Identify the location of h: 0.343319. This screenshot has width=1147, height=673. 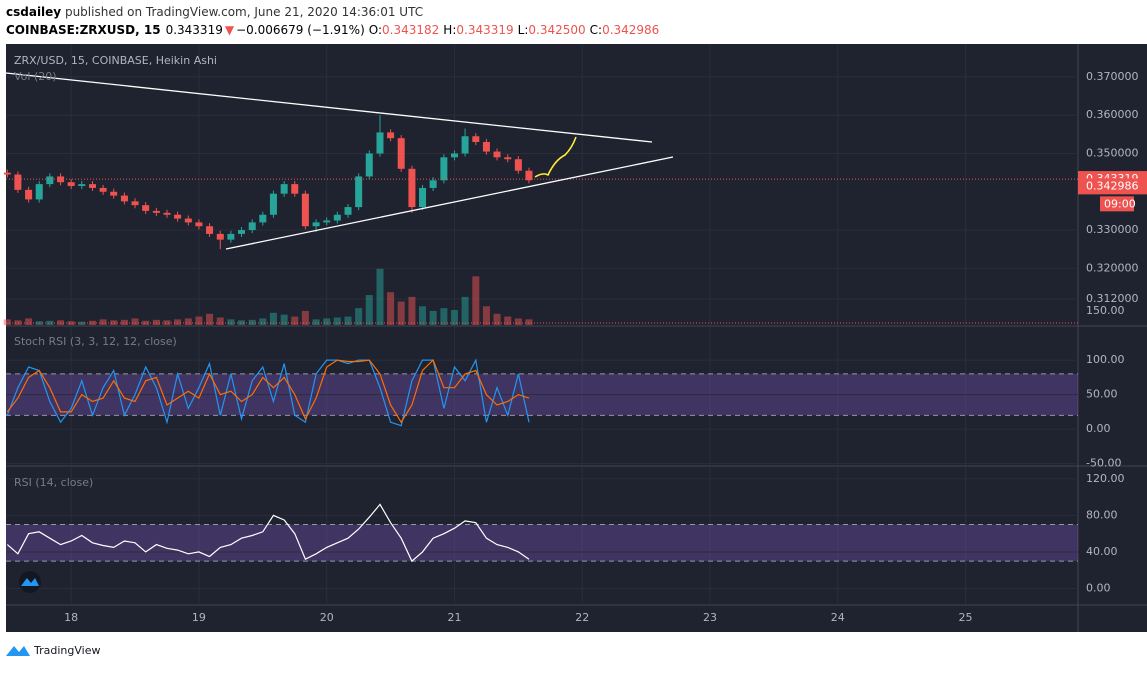
(484, 30).